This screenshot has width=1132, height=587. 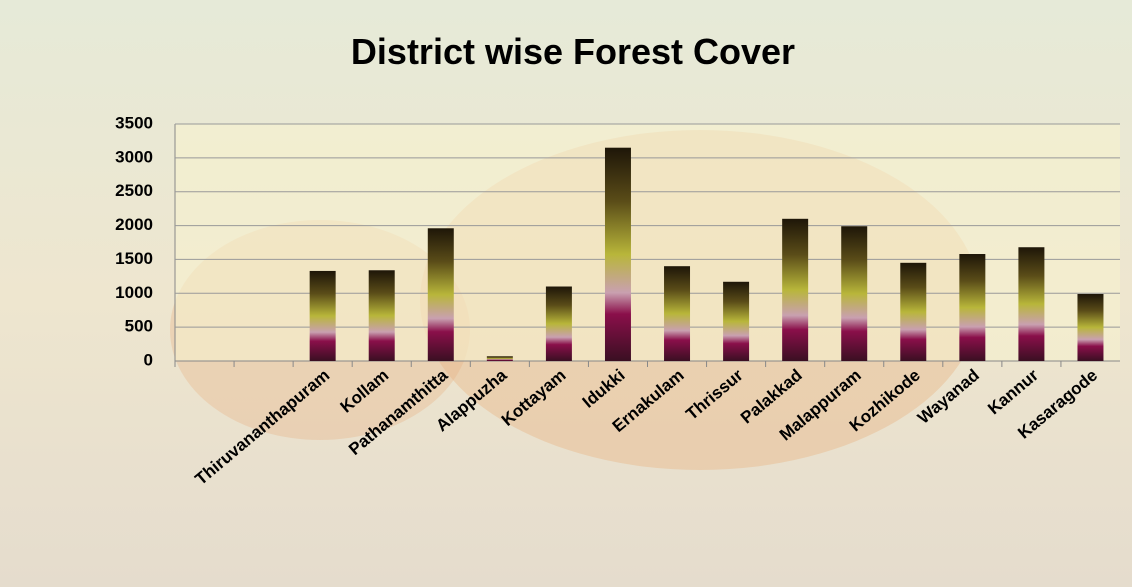 I want to click on y-tick-label: 0, so click(x=148, y=359).